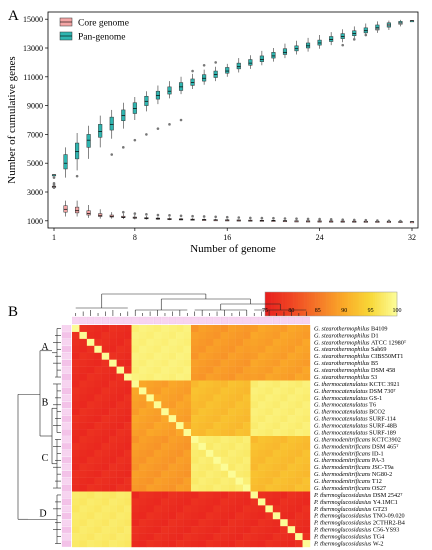  I want to click on strain-label: P. thermoglucosidasius 2CTHR2-B4, so click(359, 523).